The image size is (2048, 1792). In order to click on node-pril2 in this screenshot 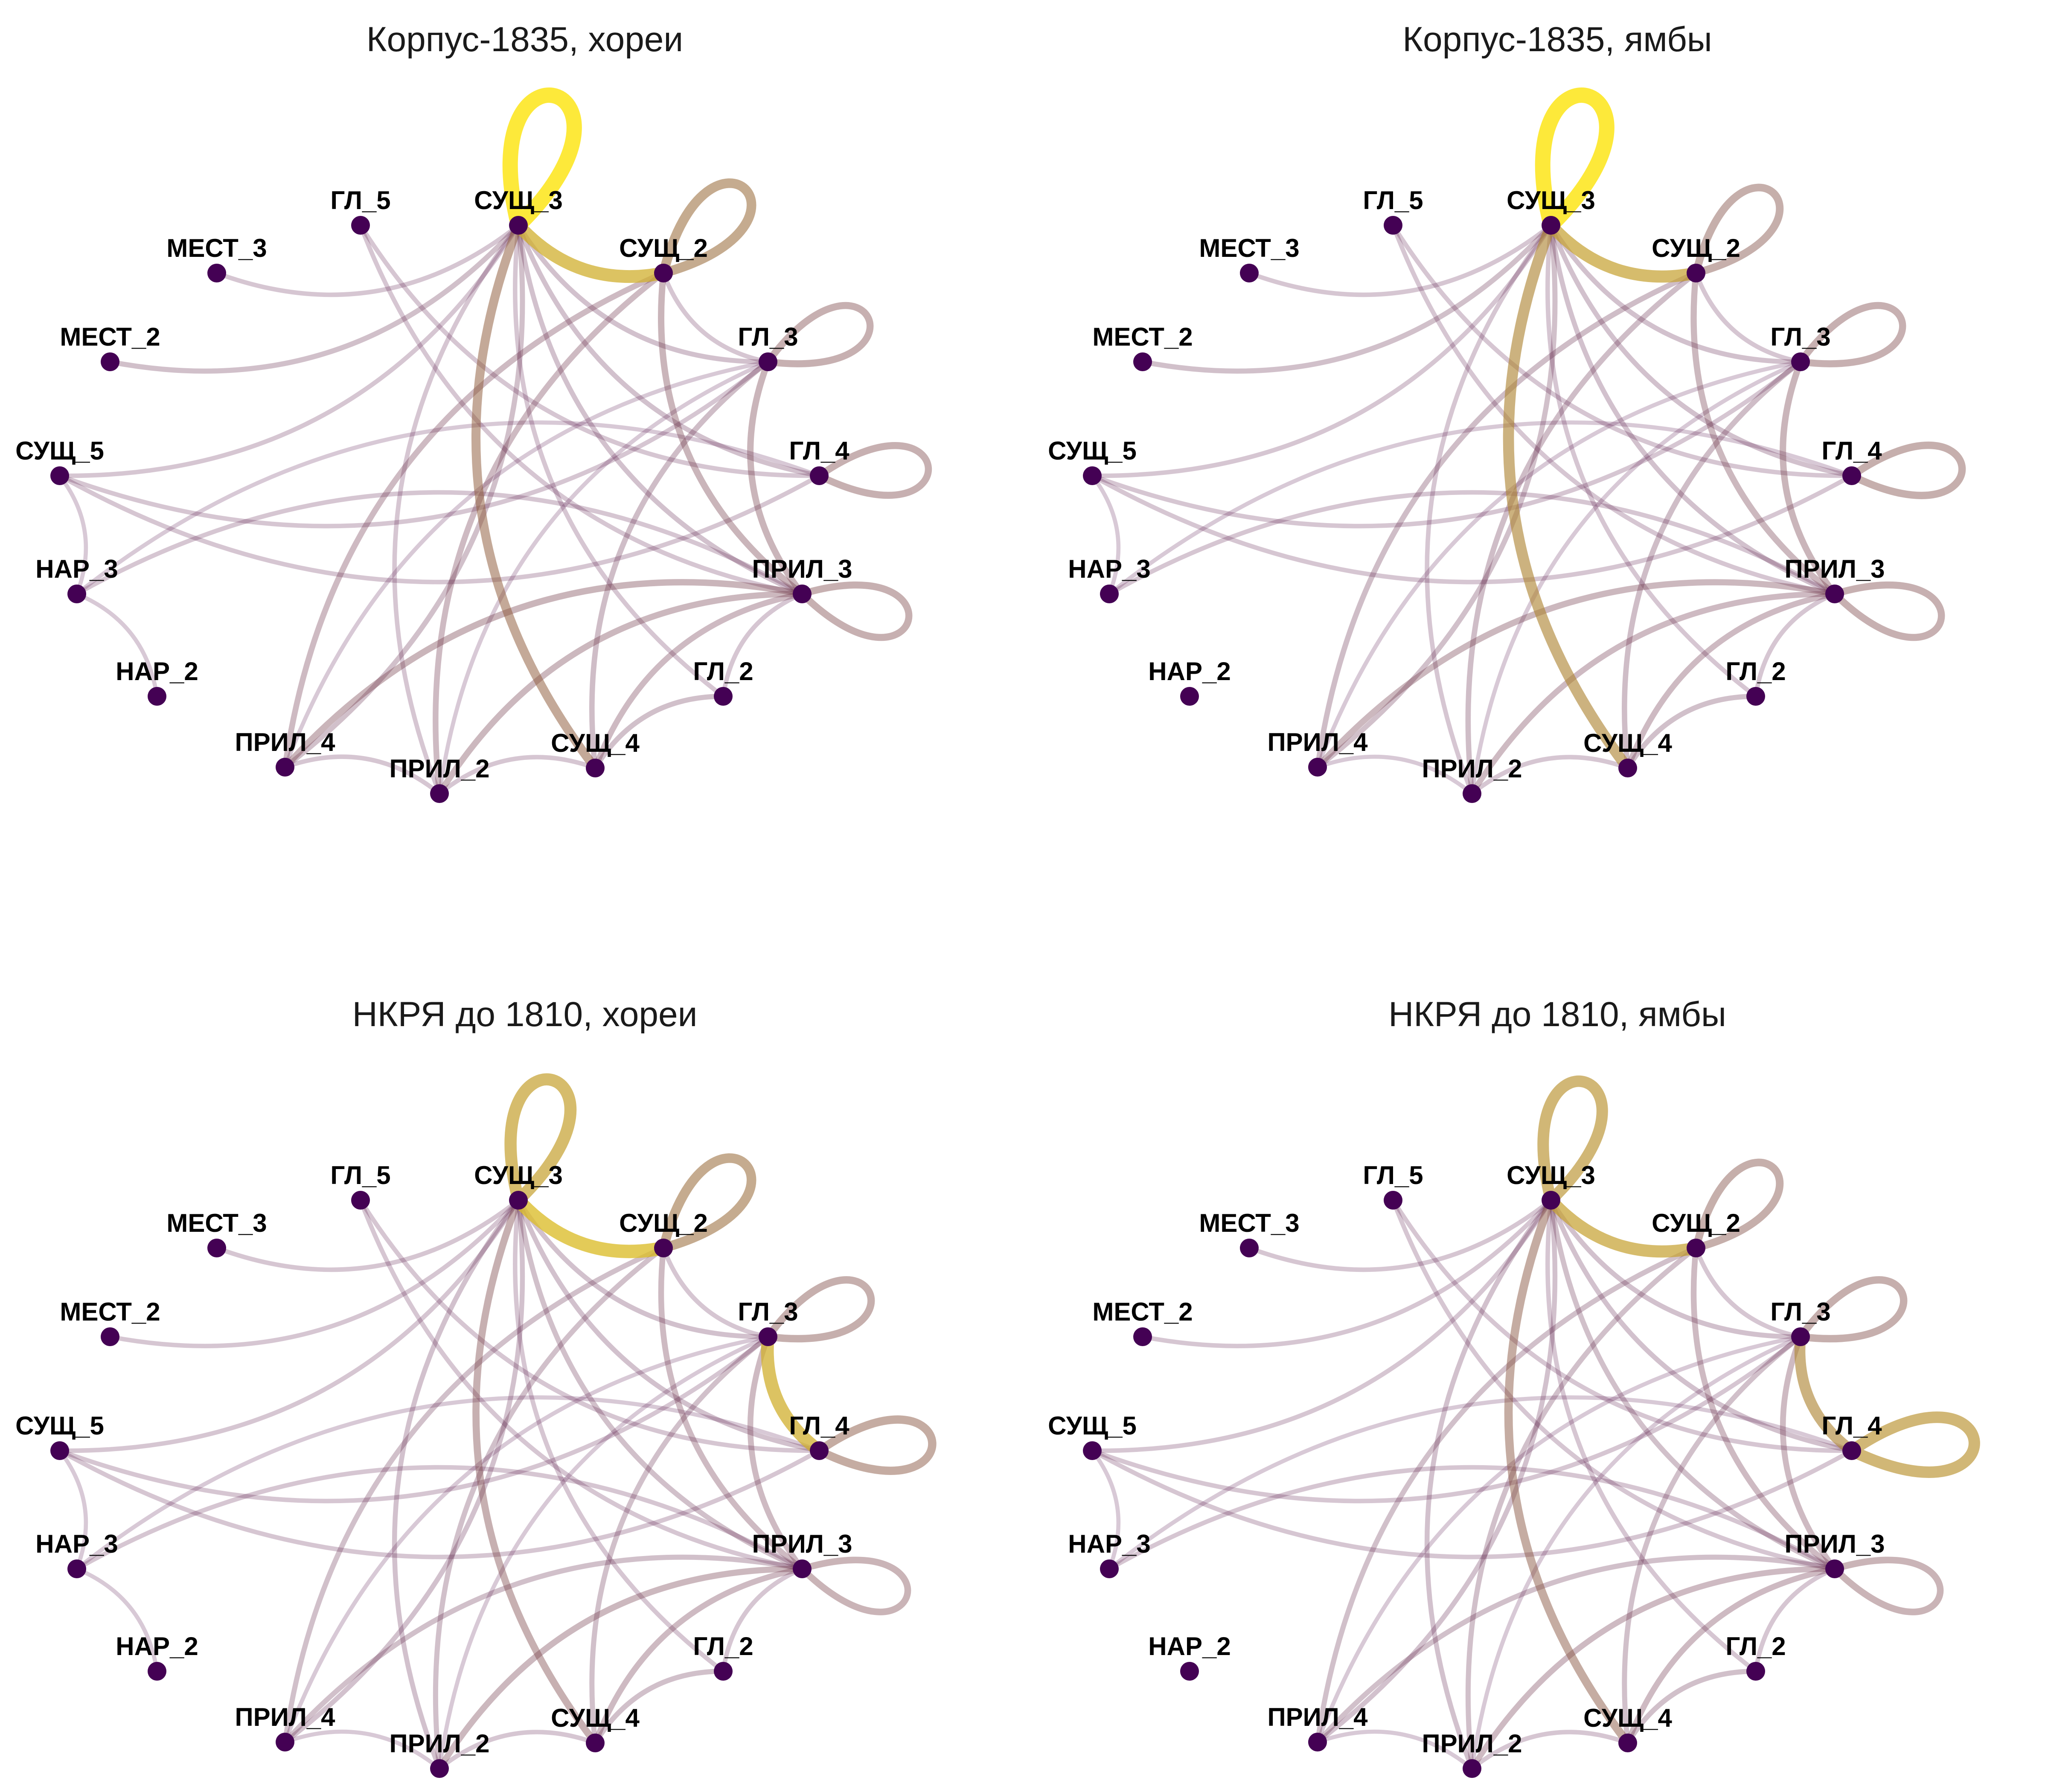, I will do `click(439, 1768)`.